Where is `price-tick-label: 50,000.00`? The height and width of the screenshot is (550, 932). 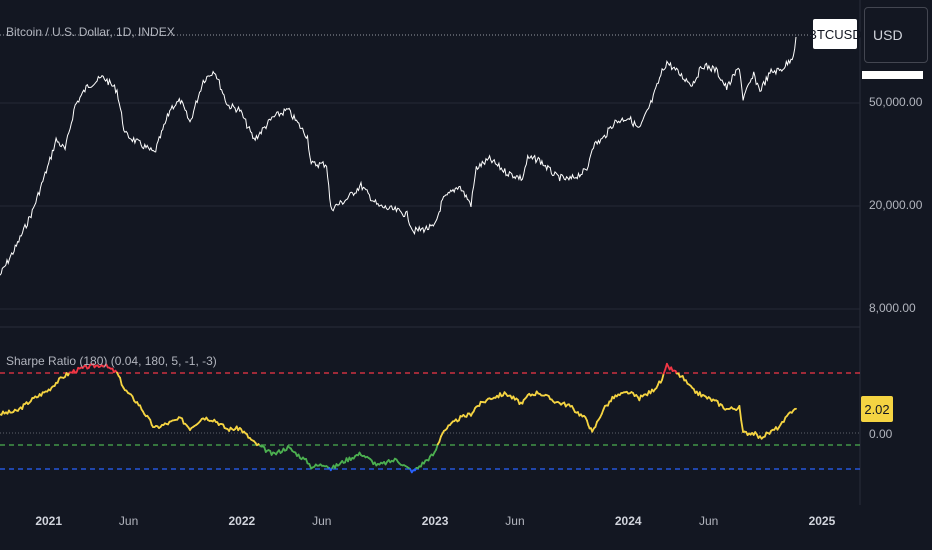 price-tick-label: 50,000.00 is located at coordinates (896, 102).